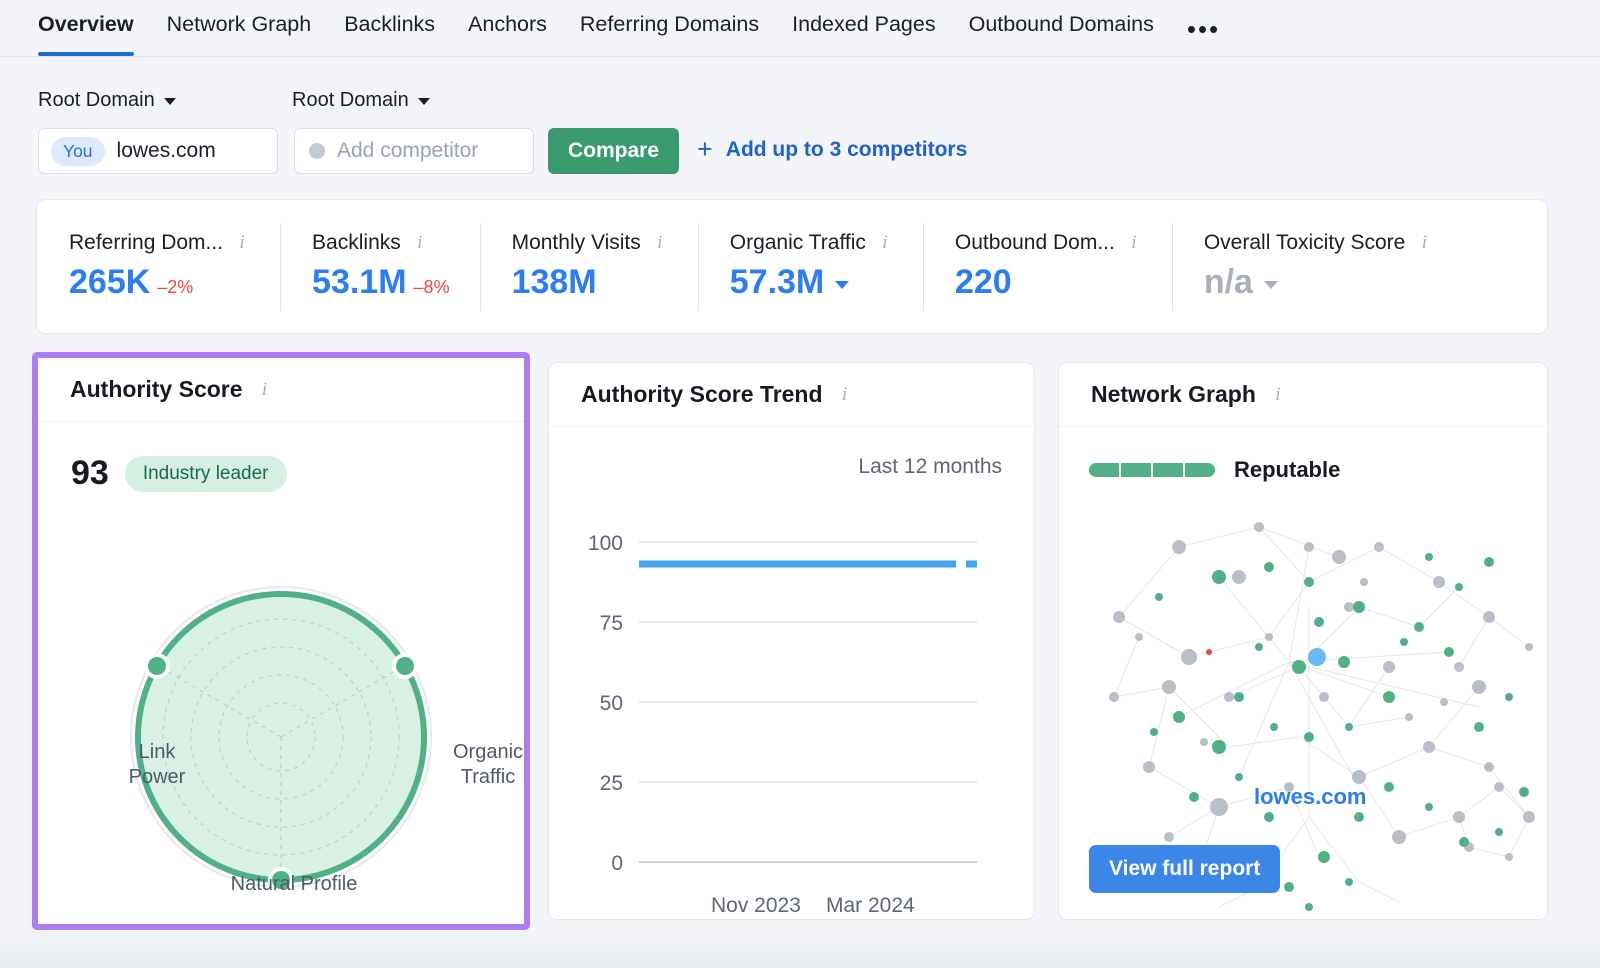  I want to click on metric-header: Outbound Dom... i, so click(1048, 243).